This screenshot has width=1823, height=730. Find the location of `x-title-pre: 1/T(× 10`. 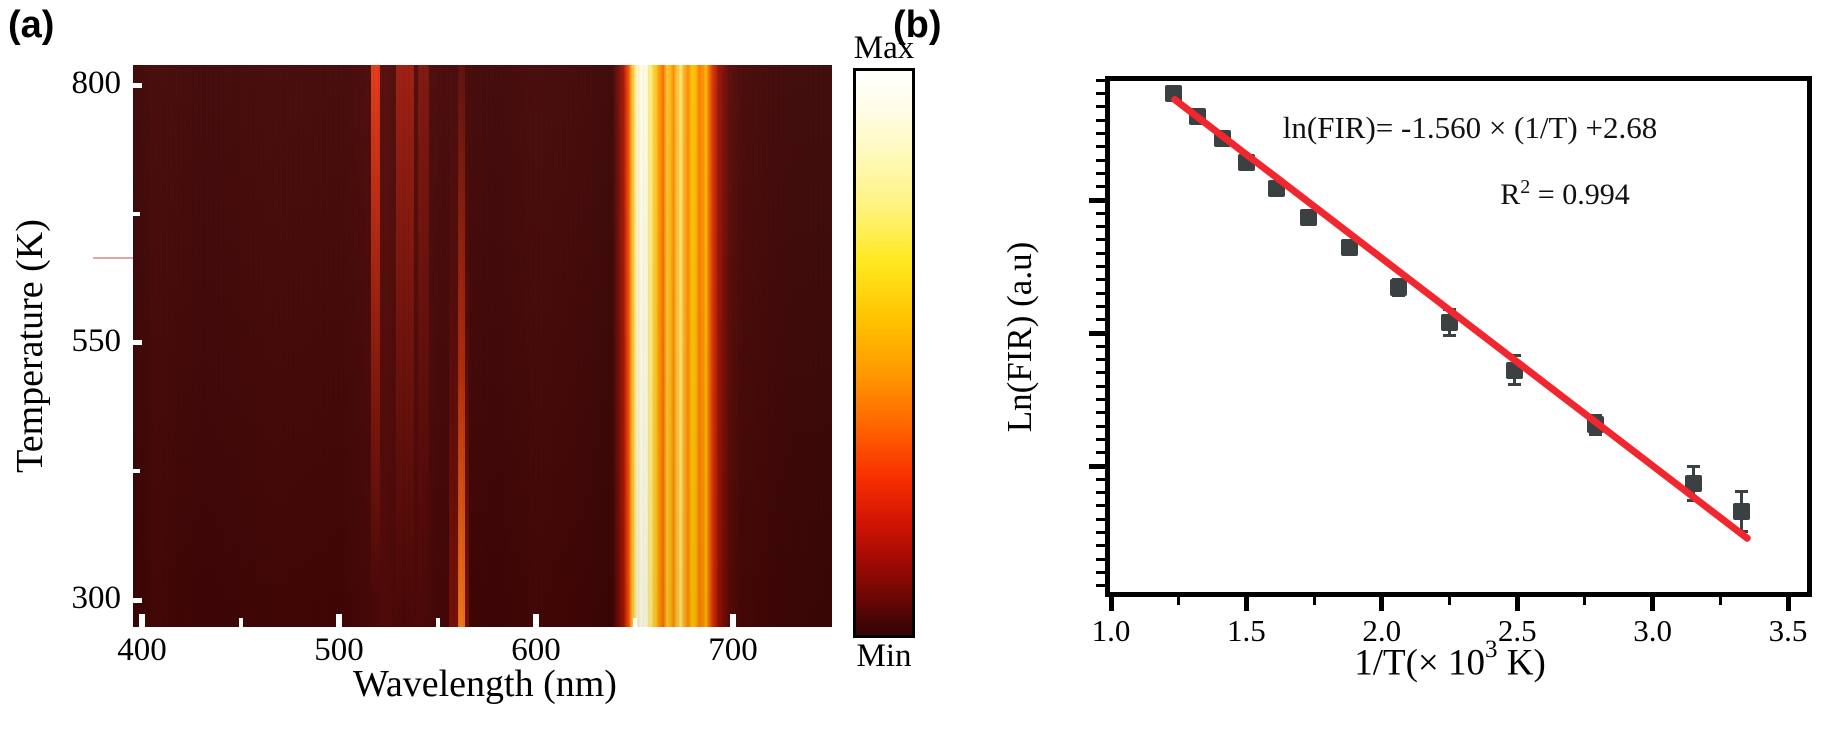

x-title-pre: 1/T(× 10 is located at coordinates (1420, 663).